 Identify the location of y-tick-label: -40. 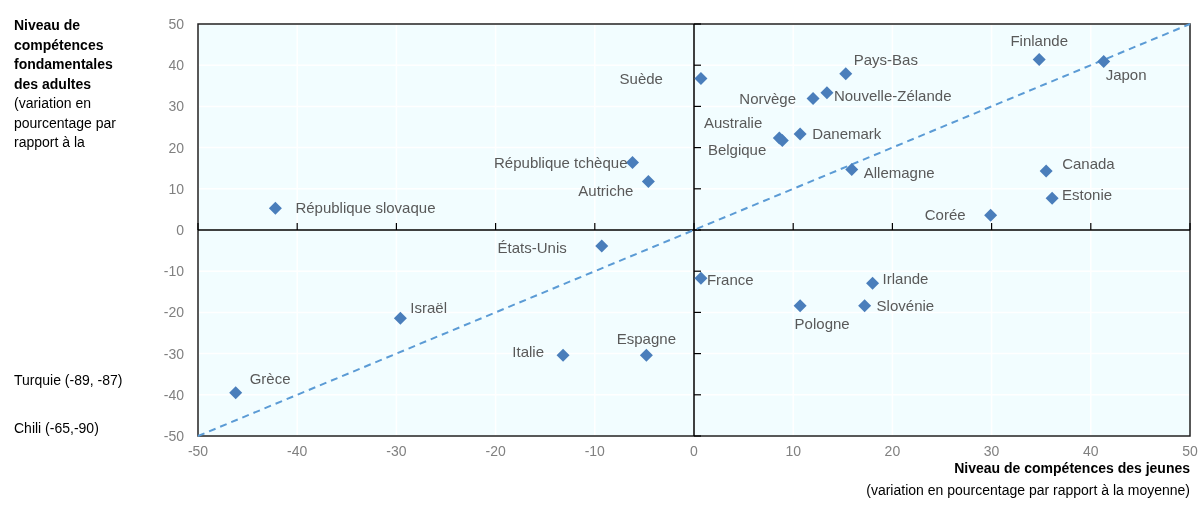
(174, 394).